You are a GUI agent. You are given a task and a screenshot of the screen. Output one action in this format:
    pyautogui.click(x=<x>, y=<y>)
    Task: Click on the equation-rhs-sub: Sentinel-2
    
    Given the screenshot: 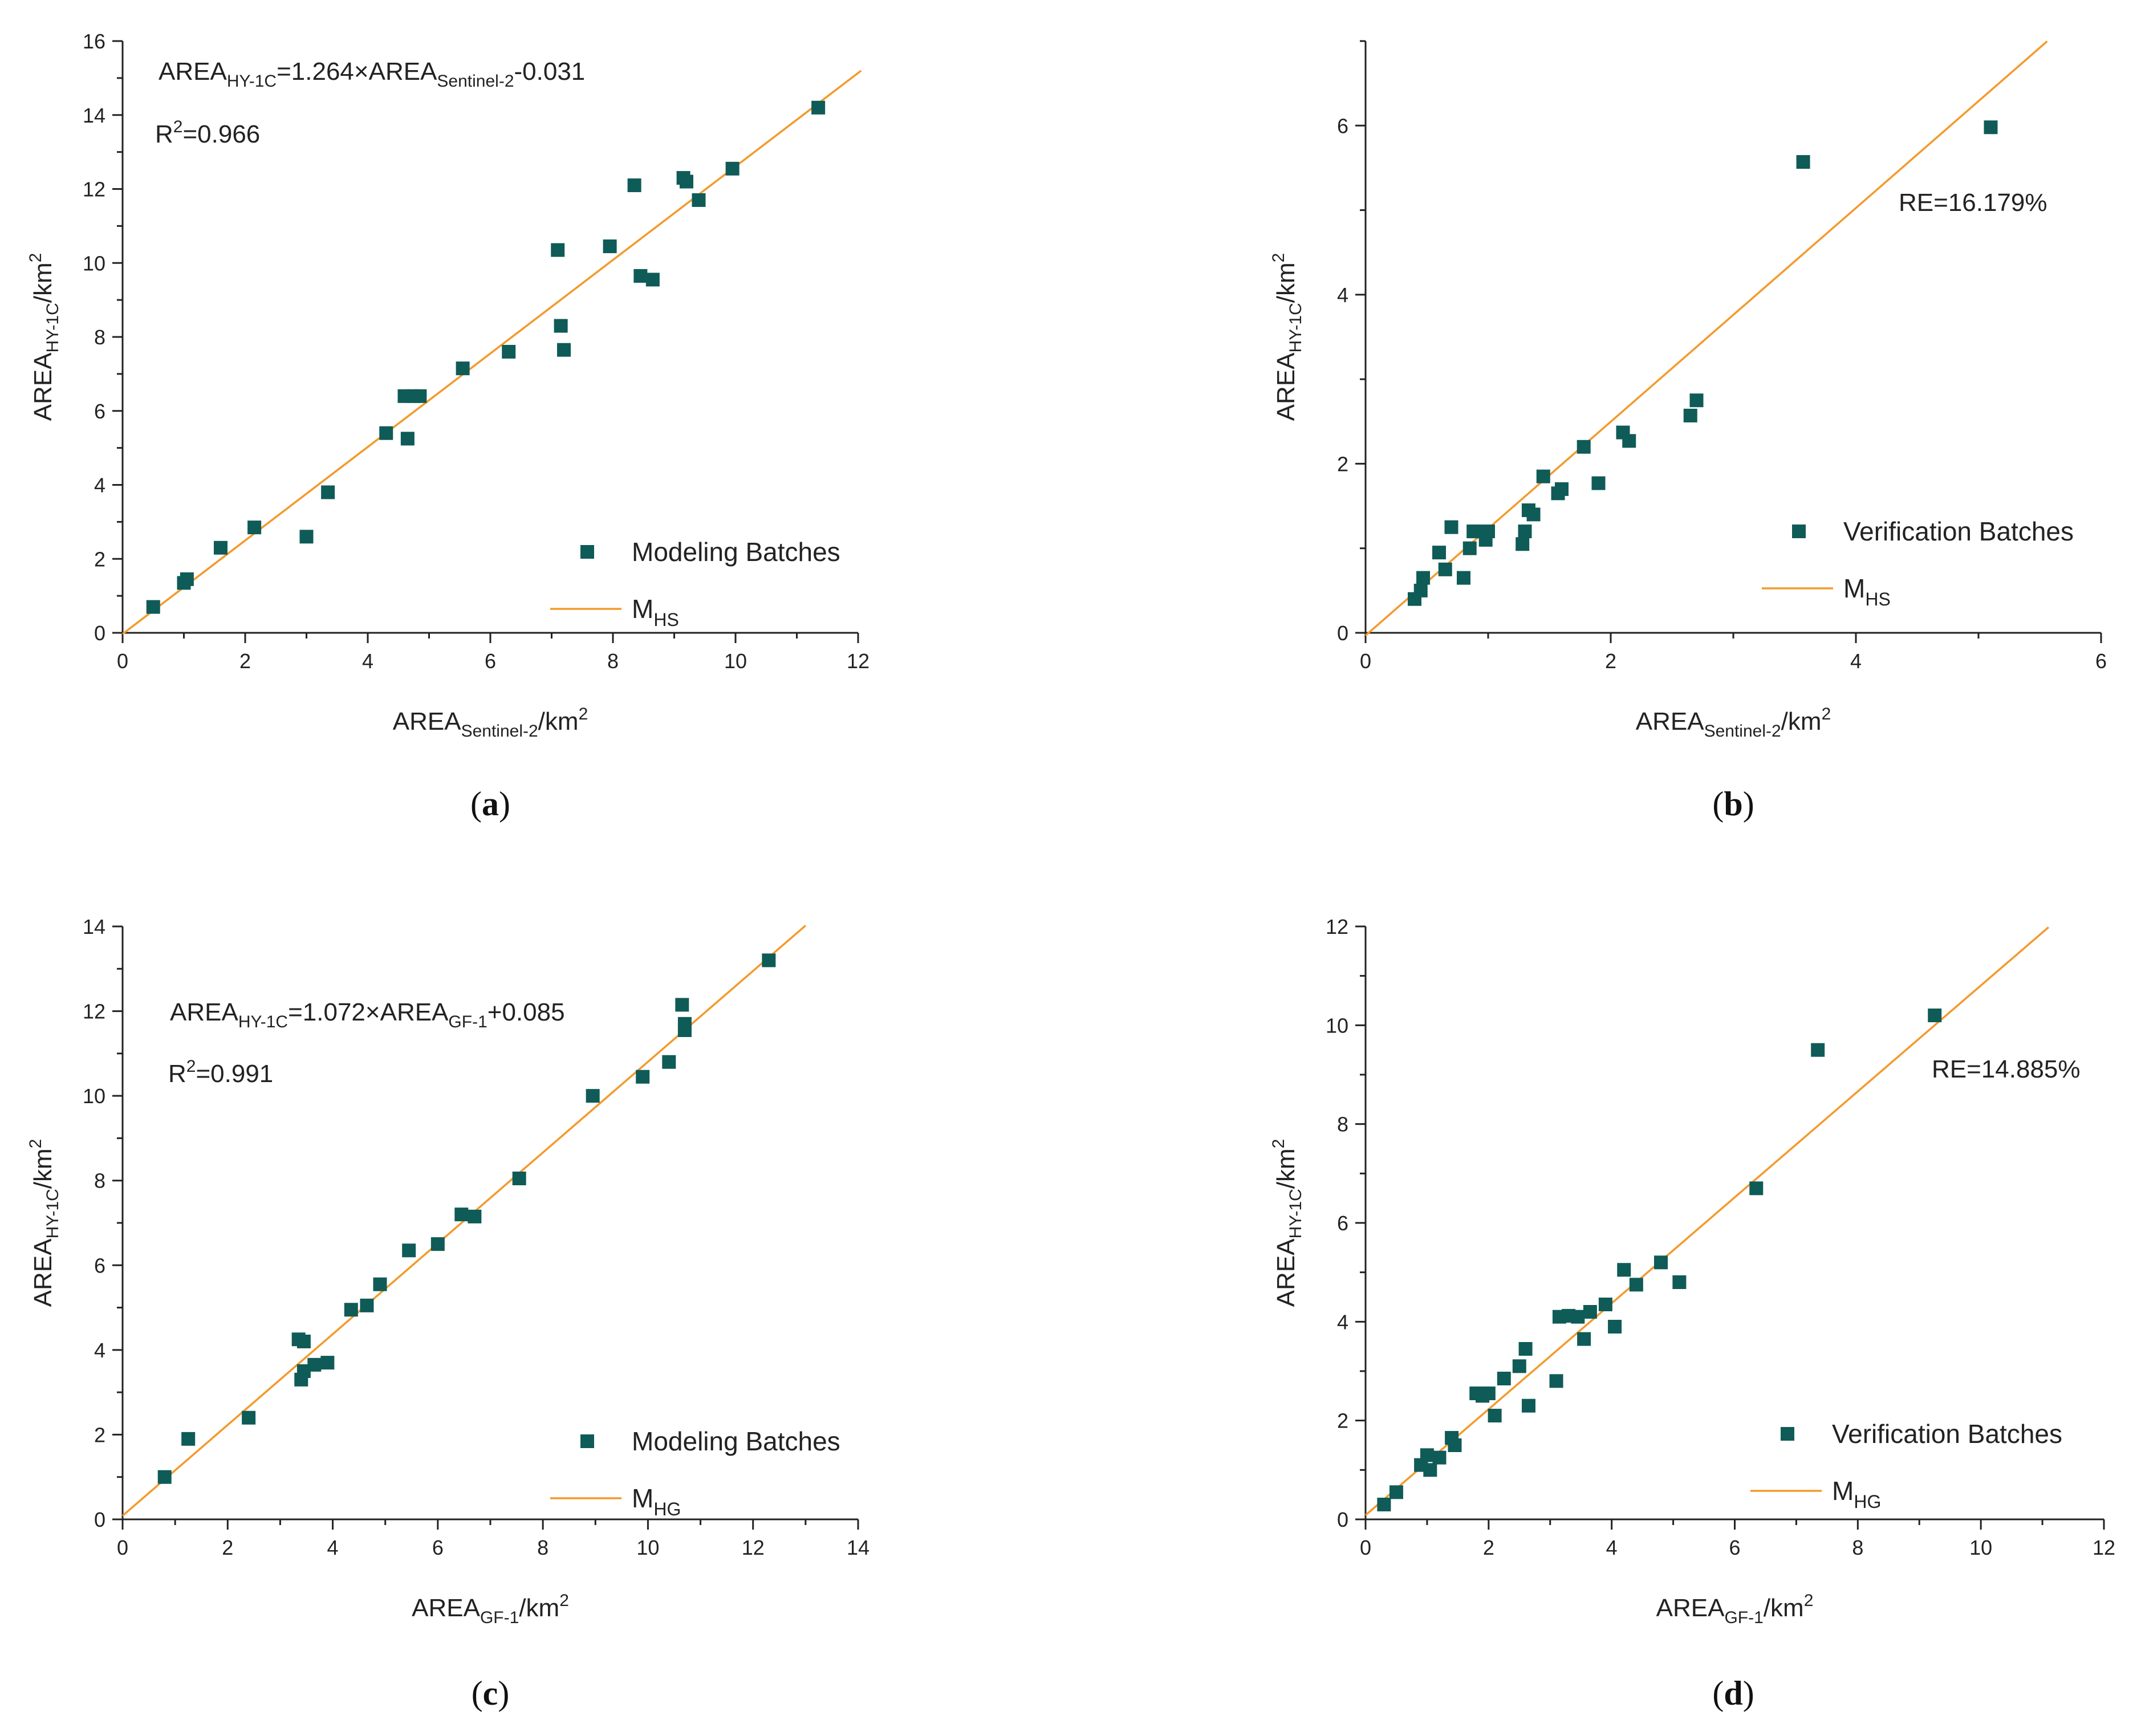 What is the action you would take?
    pyautogui.click(x=475, y=81)
    